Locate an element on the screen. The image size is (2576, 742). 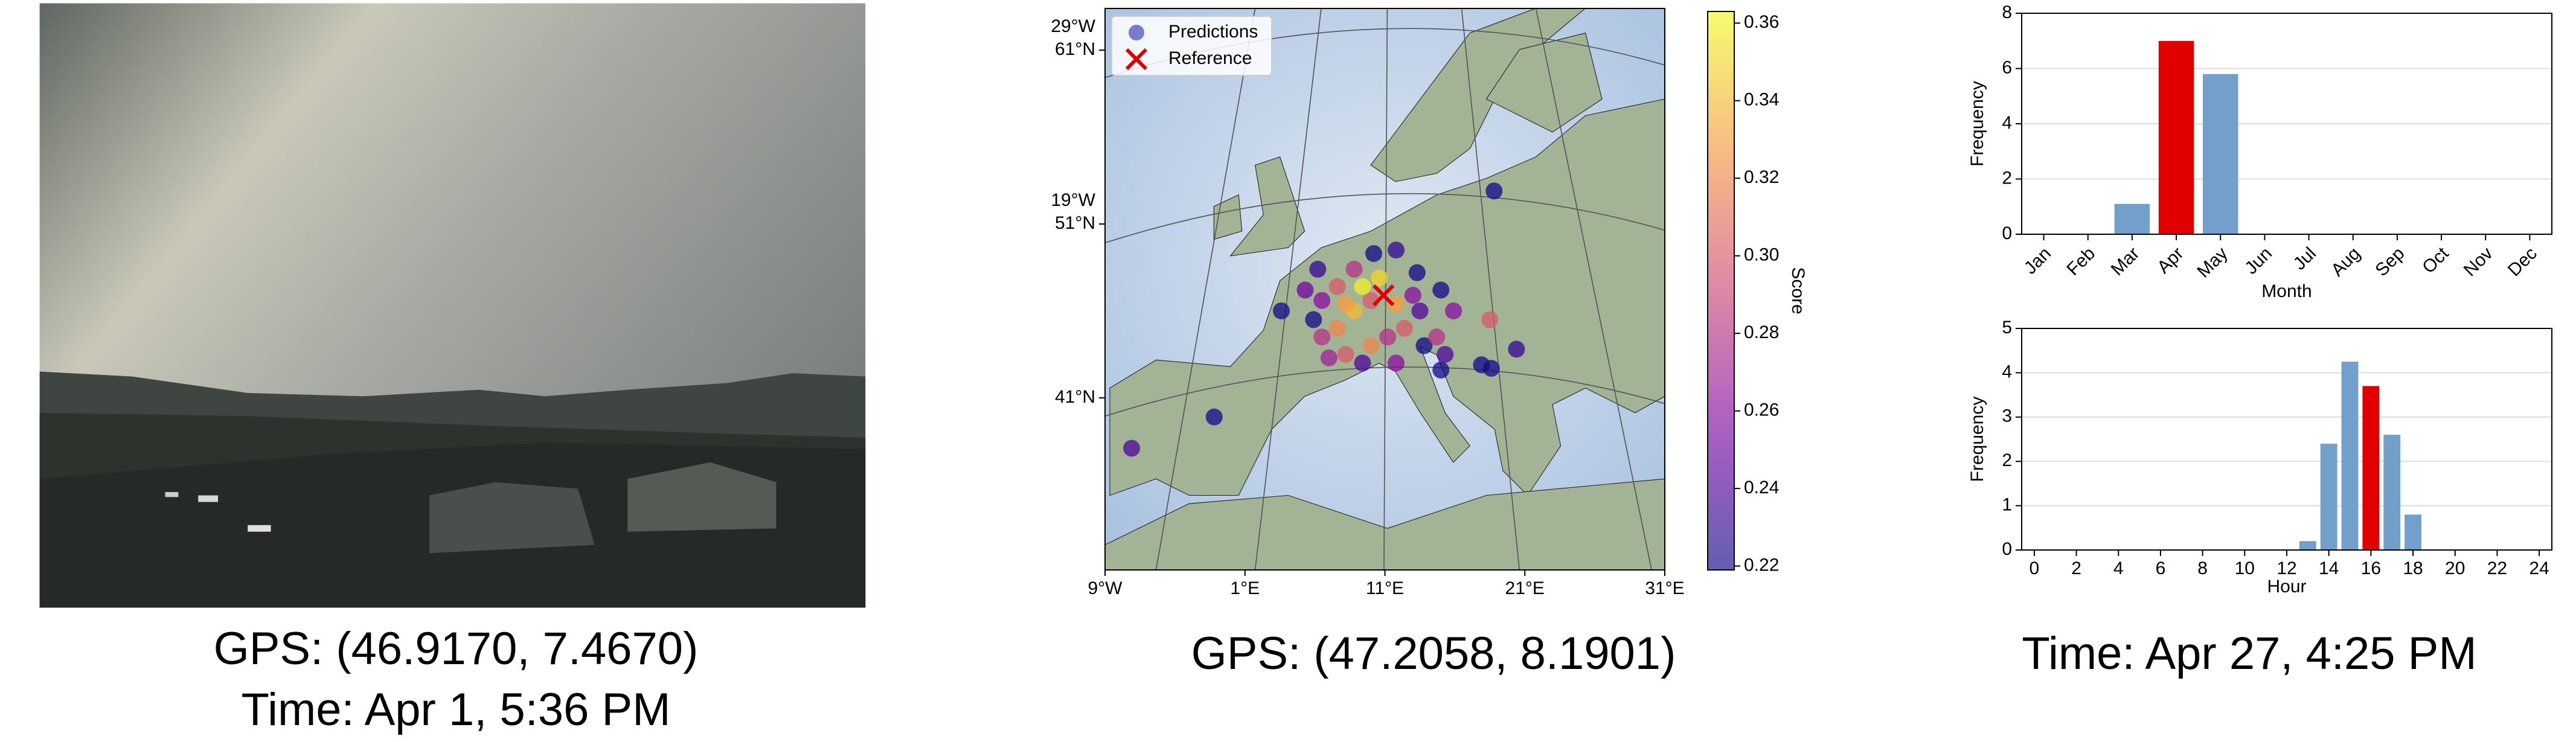
x-tick-label: 21°E is located at coordinates (1525, 588).